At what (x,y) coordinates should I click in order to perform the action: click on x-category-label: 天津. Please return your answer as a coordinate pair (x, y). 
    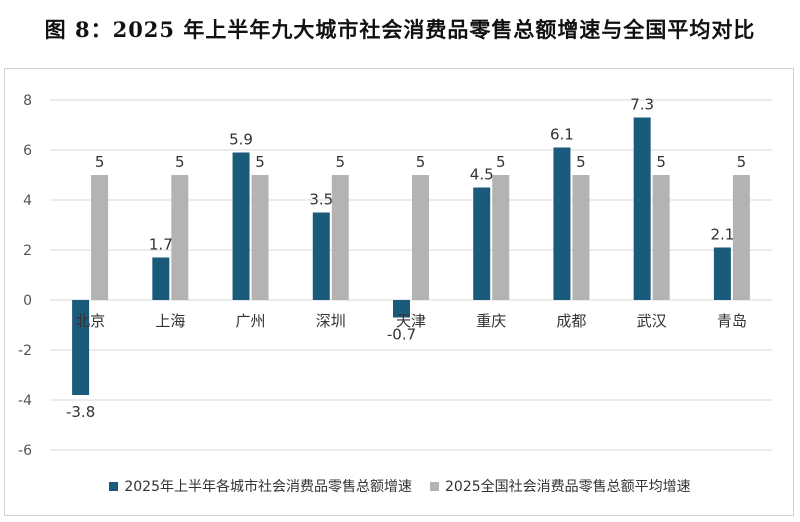
    Looking at the image, I should click on (411, 321).